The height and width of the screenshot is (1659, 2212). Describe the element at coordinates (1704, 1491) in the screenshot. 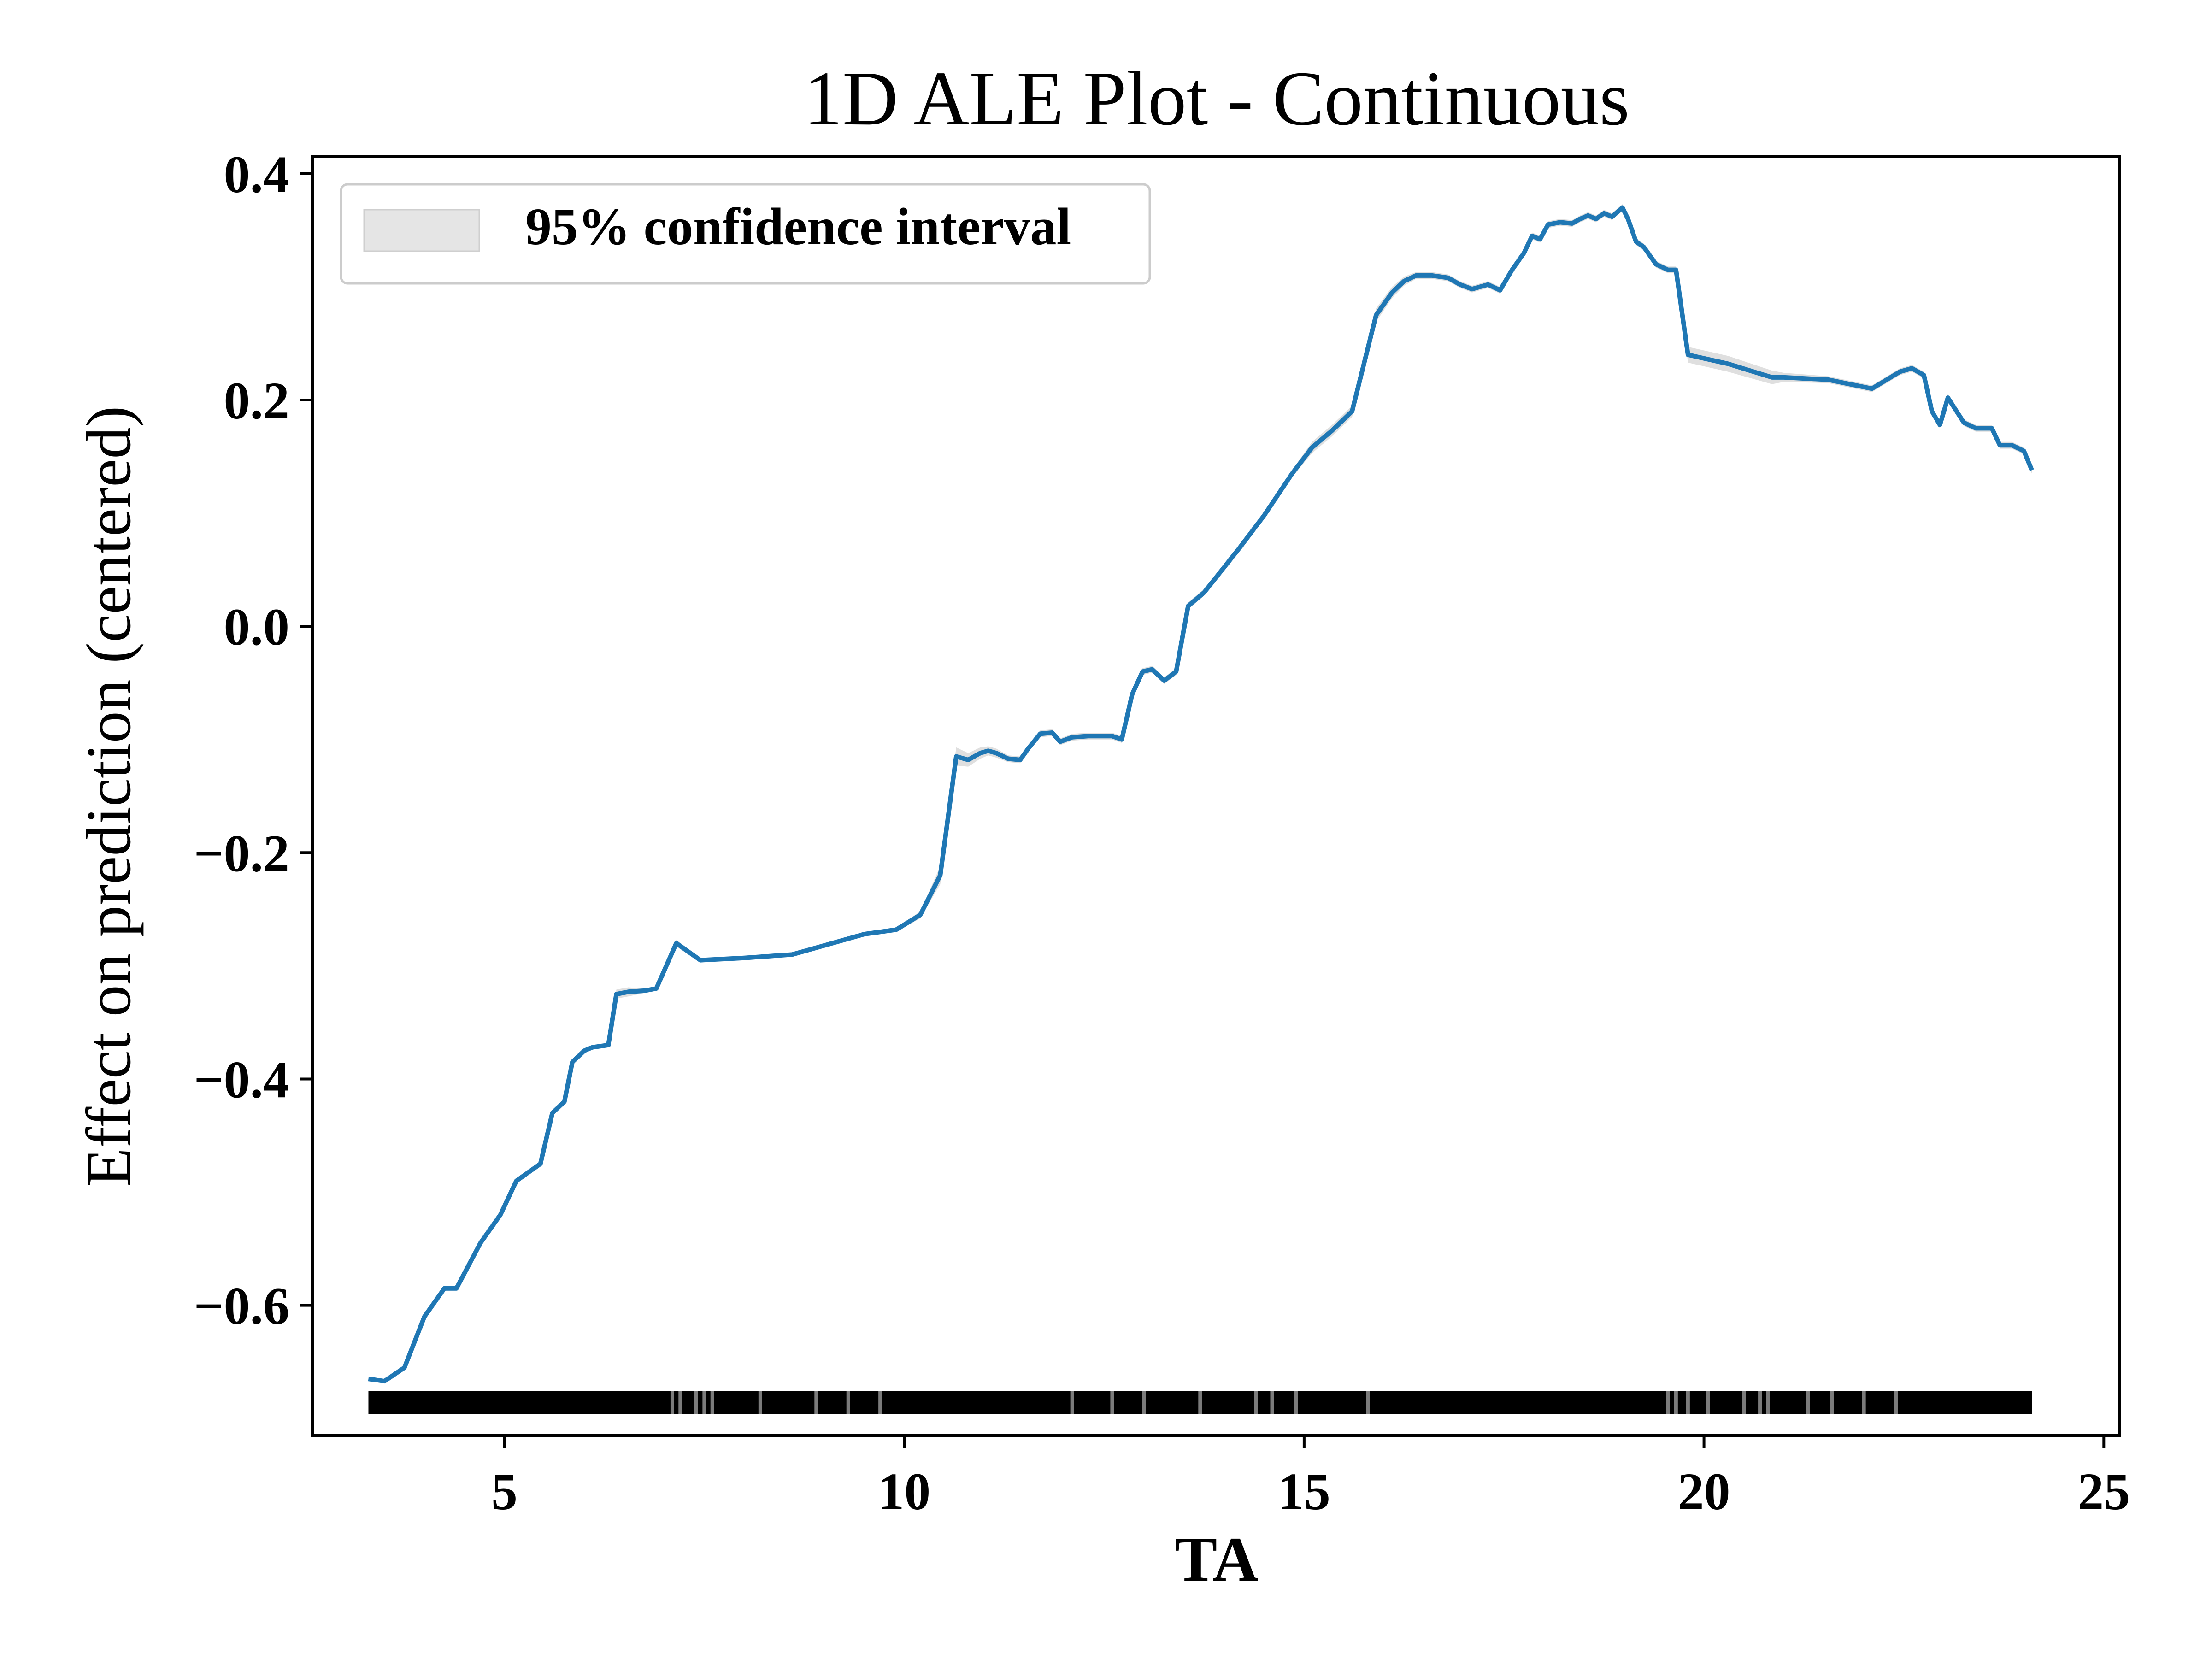

I see `x-tick-label: 20` at that location.